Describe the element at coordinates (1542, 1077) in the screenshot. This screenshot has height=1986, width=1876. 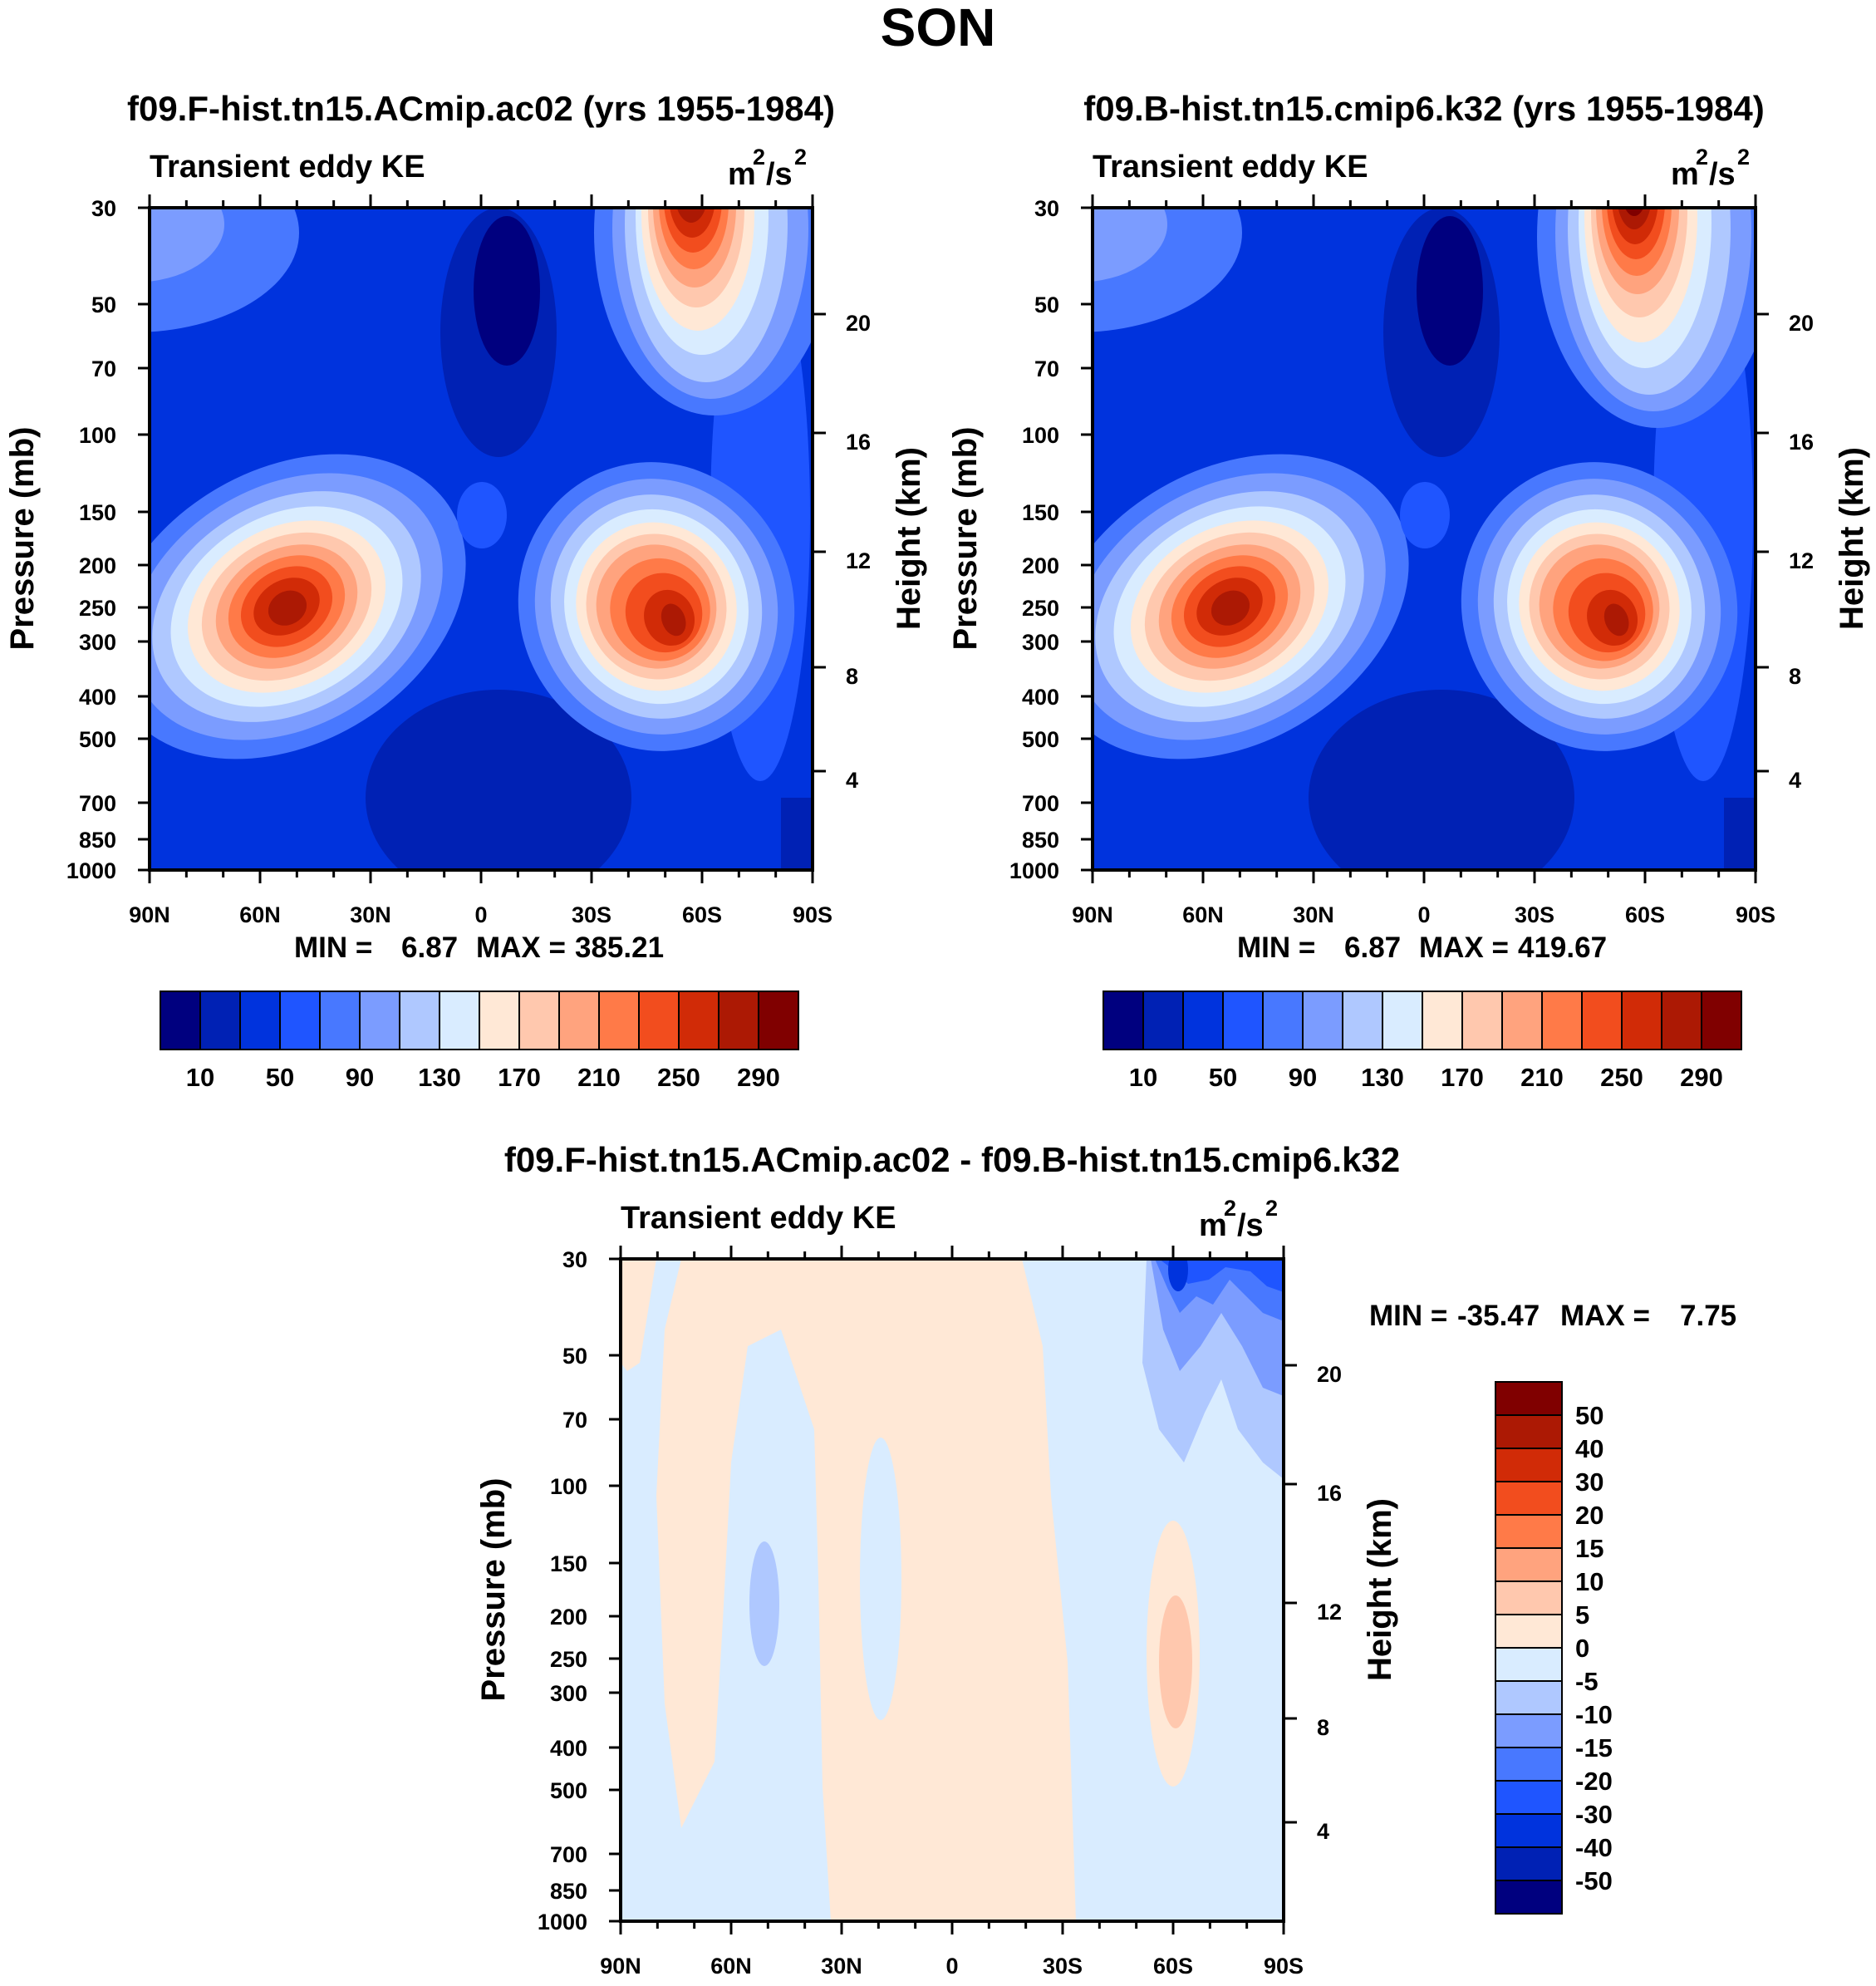
I see `colorbar-label: 210` at that location.